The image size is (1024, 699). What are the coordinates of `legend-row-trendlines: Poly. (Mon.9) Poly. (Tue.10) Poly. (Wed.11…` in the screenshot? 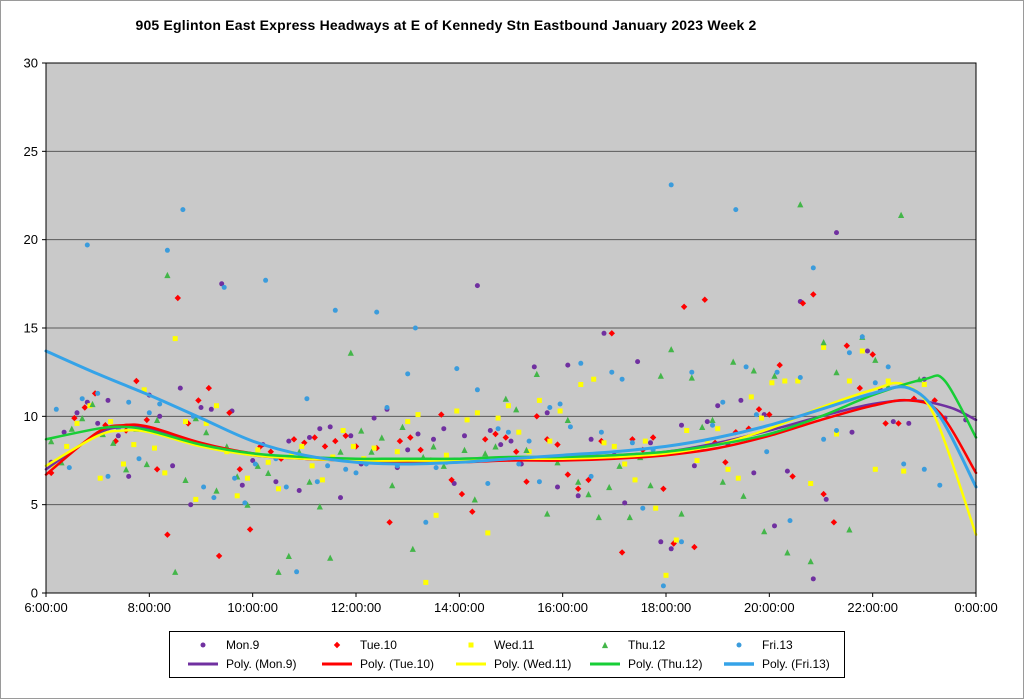 It's located at (507, 664).